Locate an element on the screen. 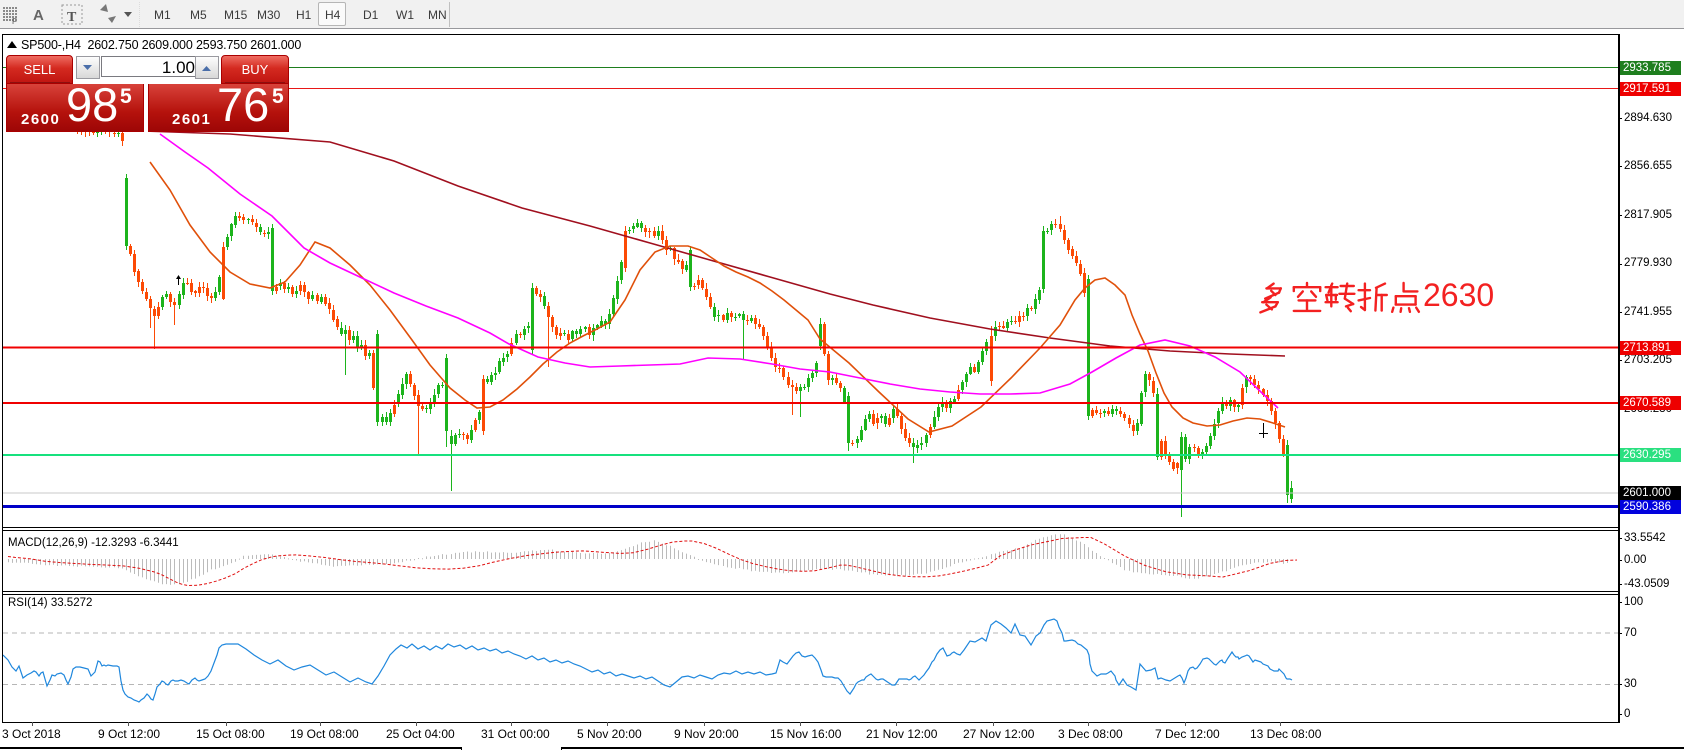 Image resolution: width=1684 pixels, height=750 pixels. svg-text: A is located at coordinates (38, 15).